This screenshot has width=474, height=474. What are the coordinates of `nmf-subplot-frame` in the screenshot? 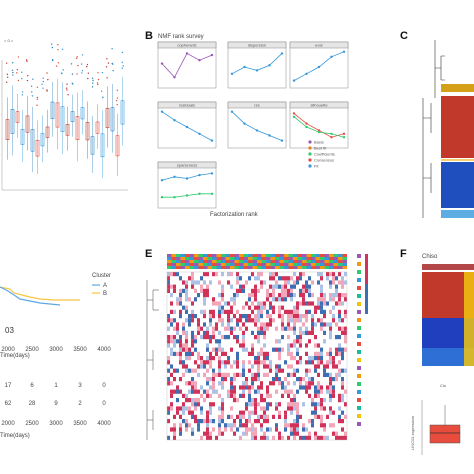 It's located at (187, 65).